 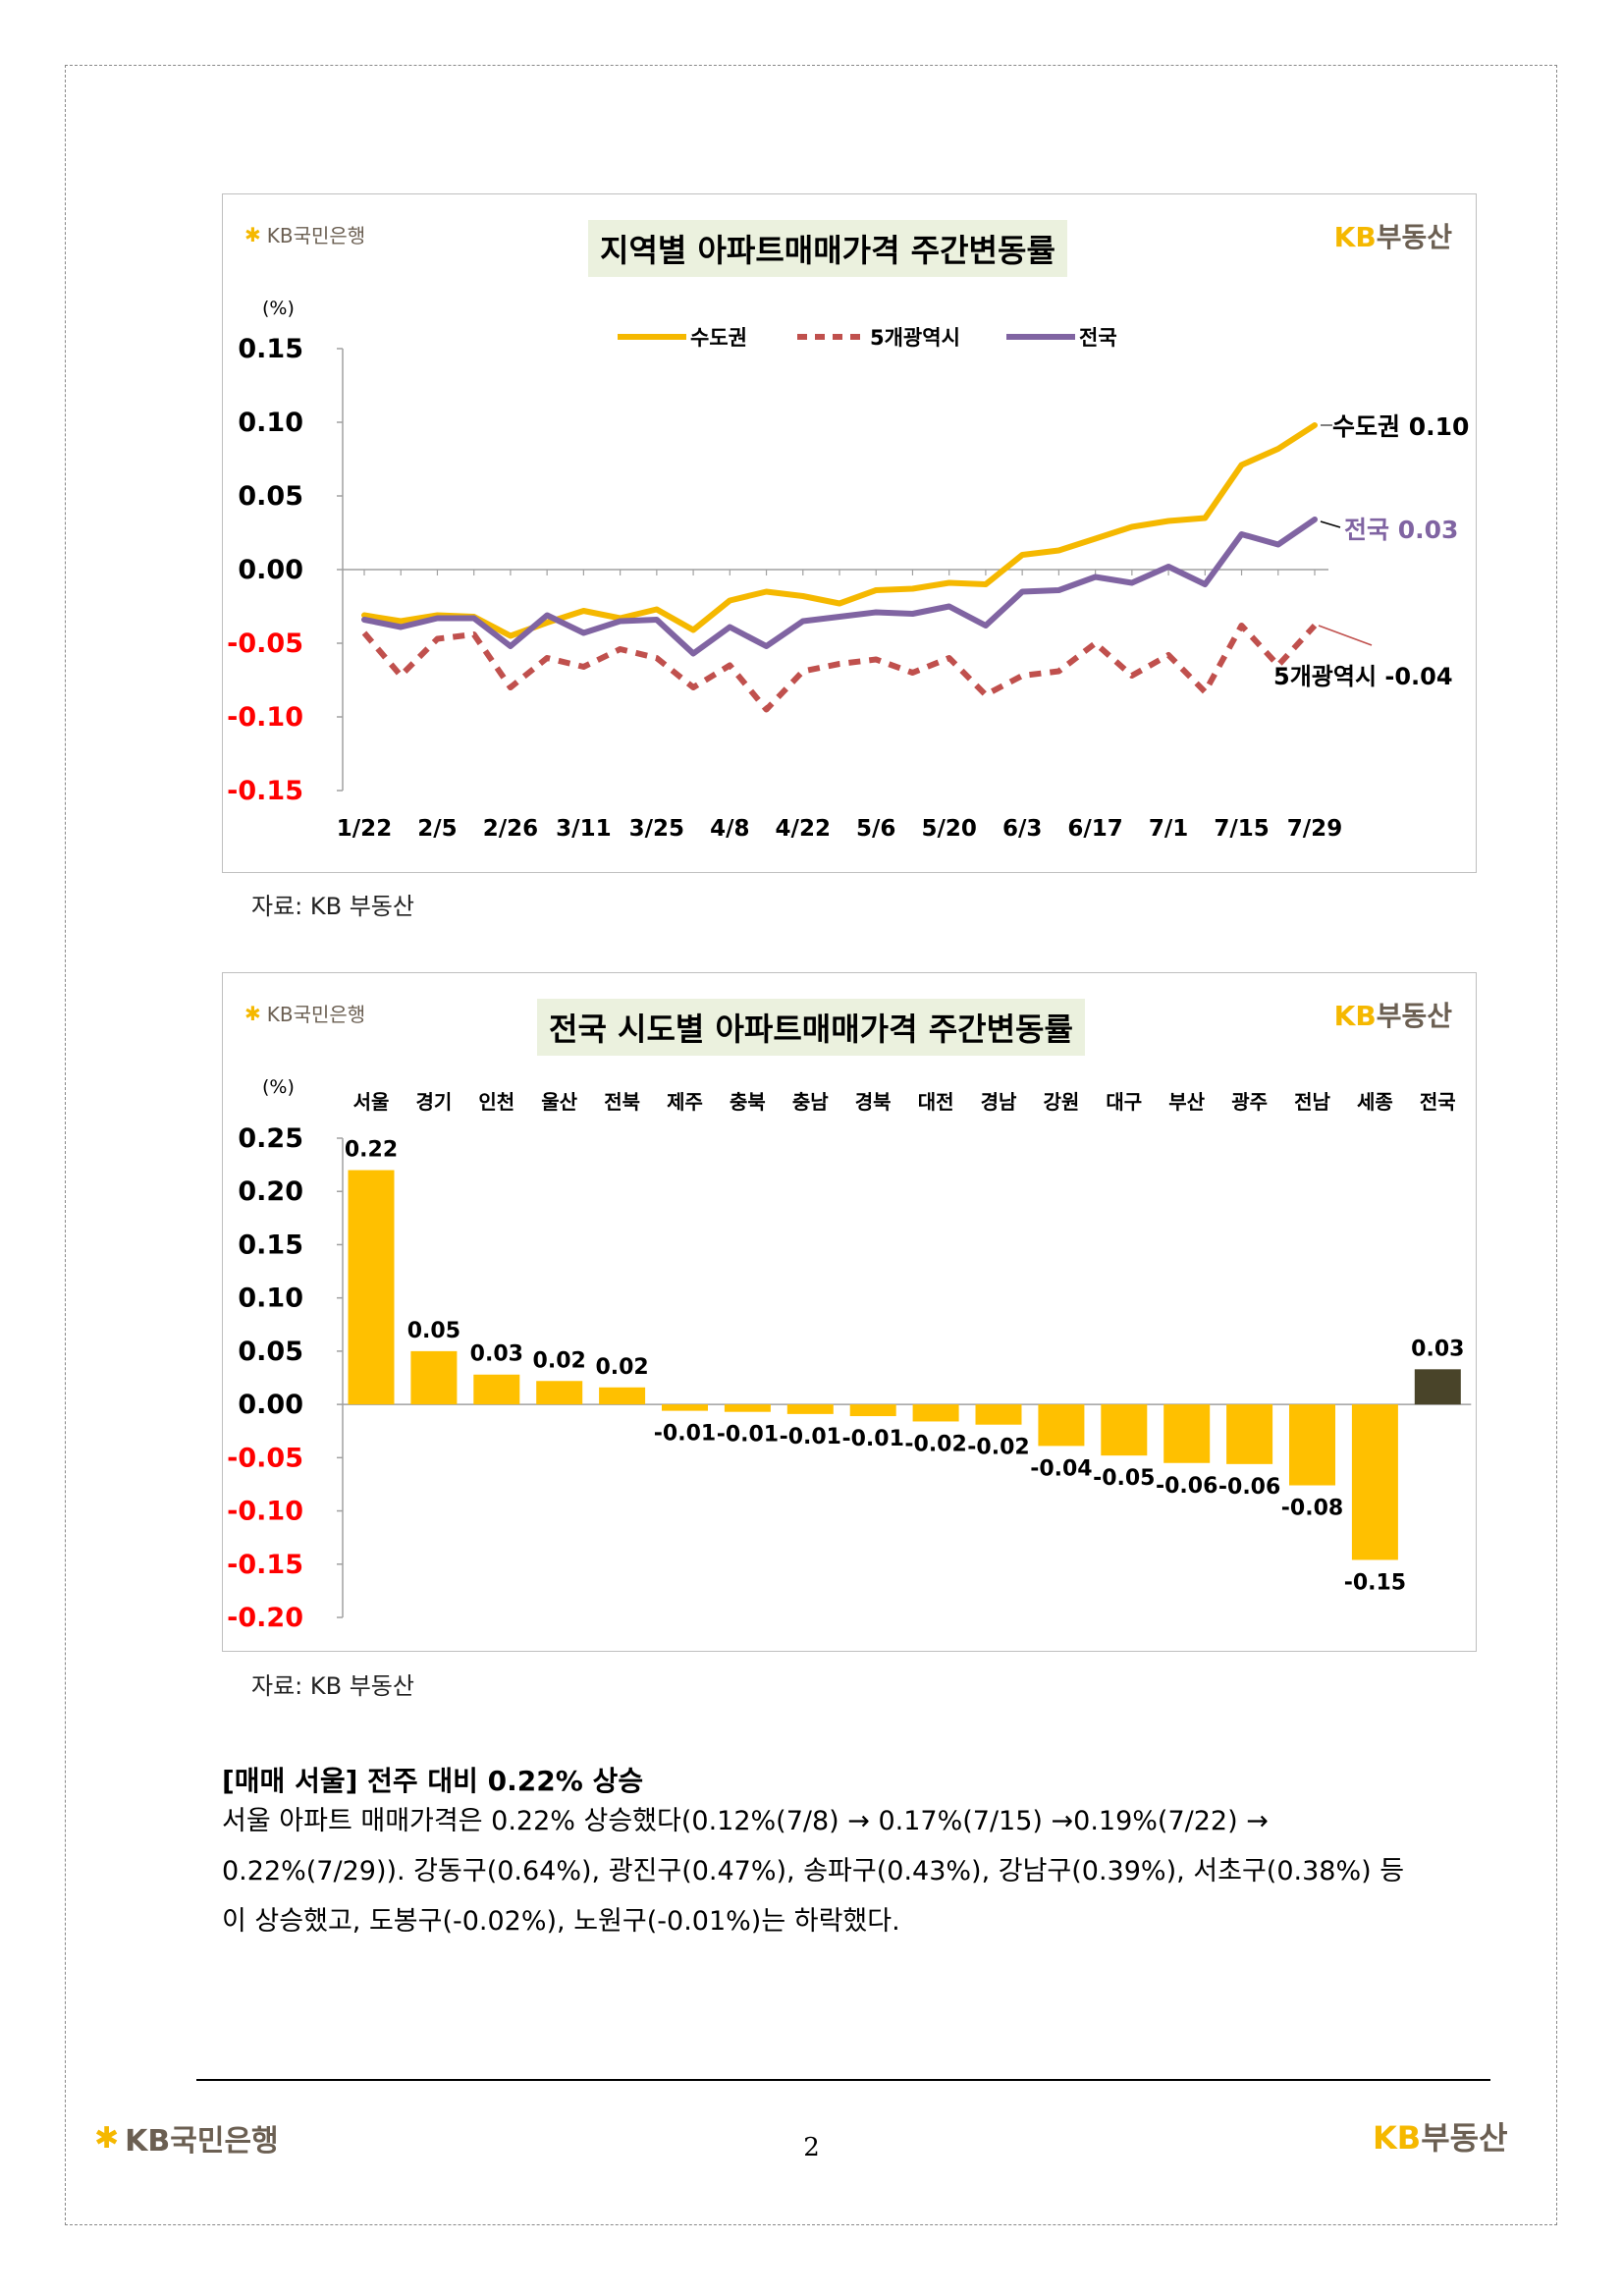 What do you see at coordinates (1438, 1102) in the screenshot?
I see `chart2-category-label: 전국` at bounding box center [1438, 1102].